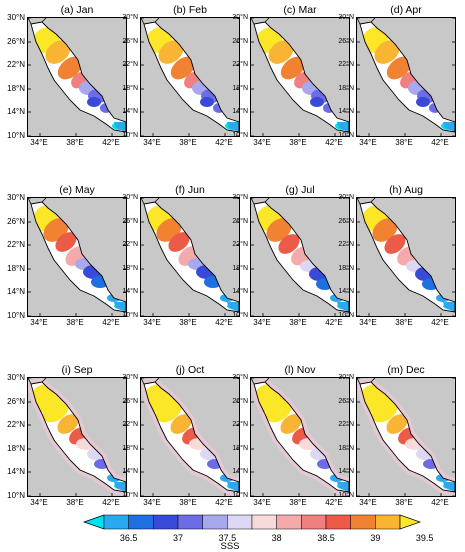 The image size is (465, 552). Describe the element at coordinates (462, 538) in the screenshot. I see `colorbar-tick-label: 40` at that location.